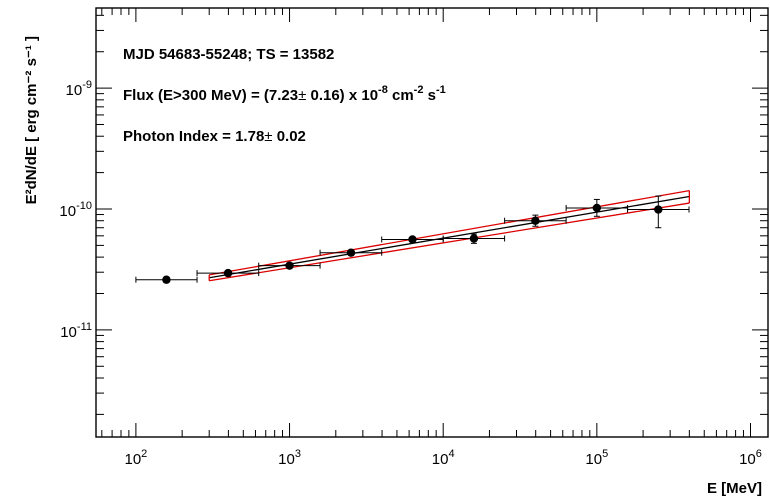  Describe the element at coordinates (289, 458) in the screenshot. I see `x-tick-label: 10³` at that location.